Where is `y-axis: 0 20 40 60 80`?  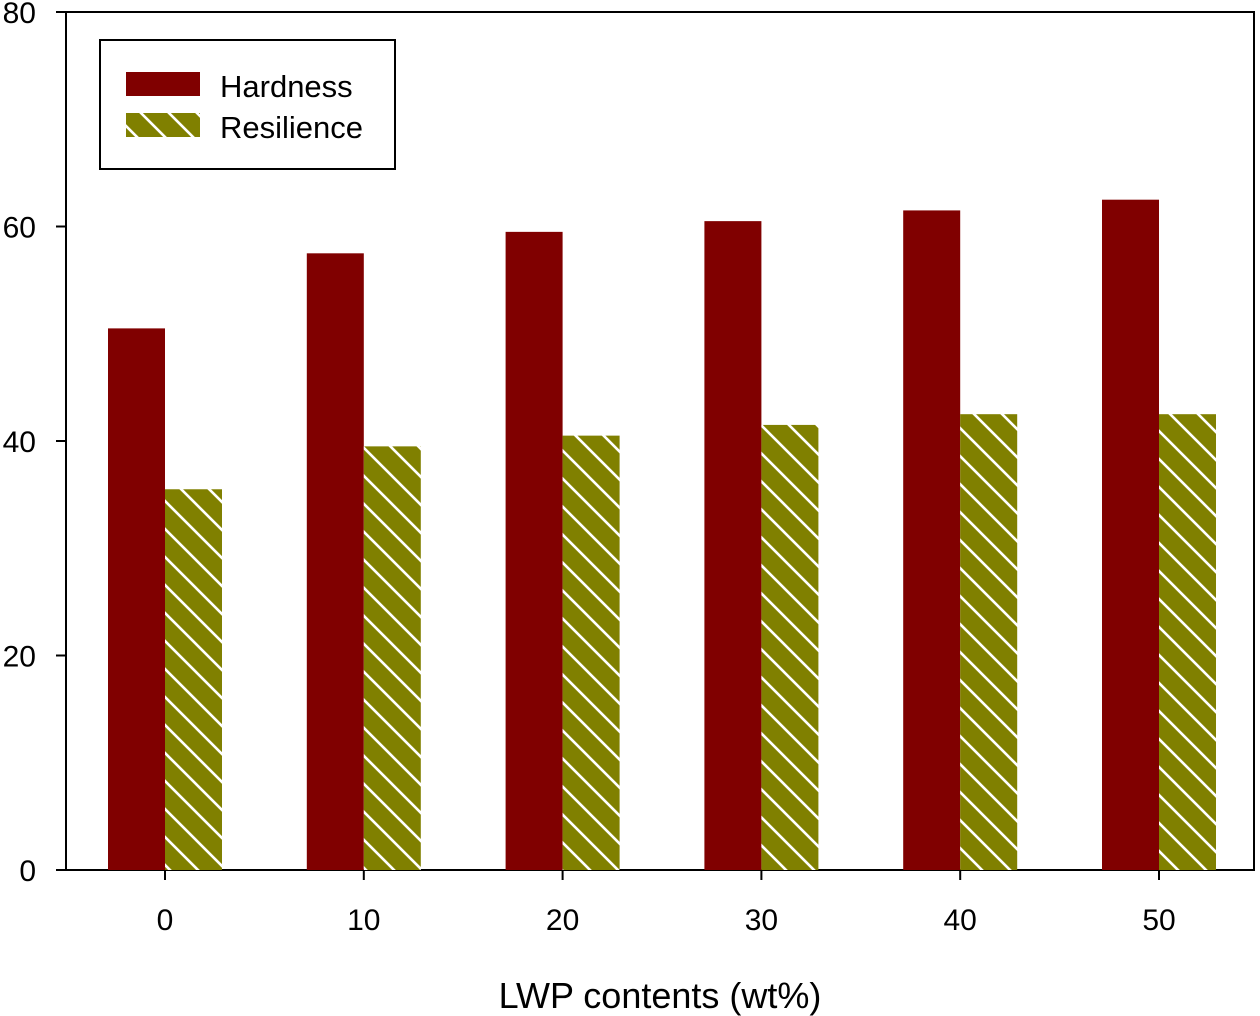 y-axis: 0 20 40 60 80 is located at coordinates (34, 444).